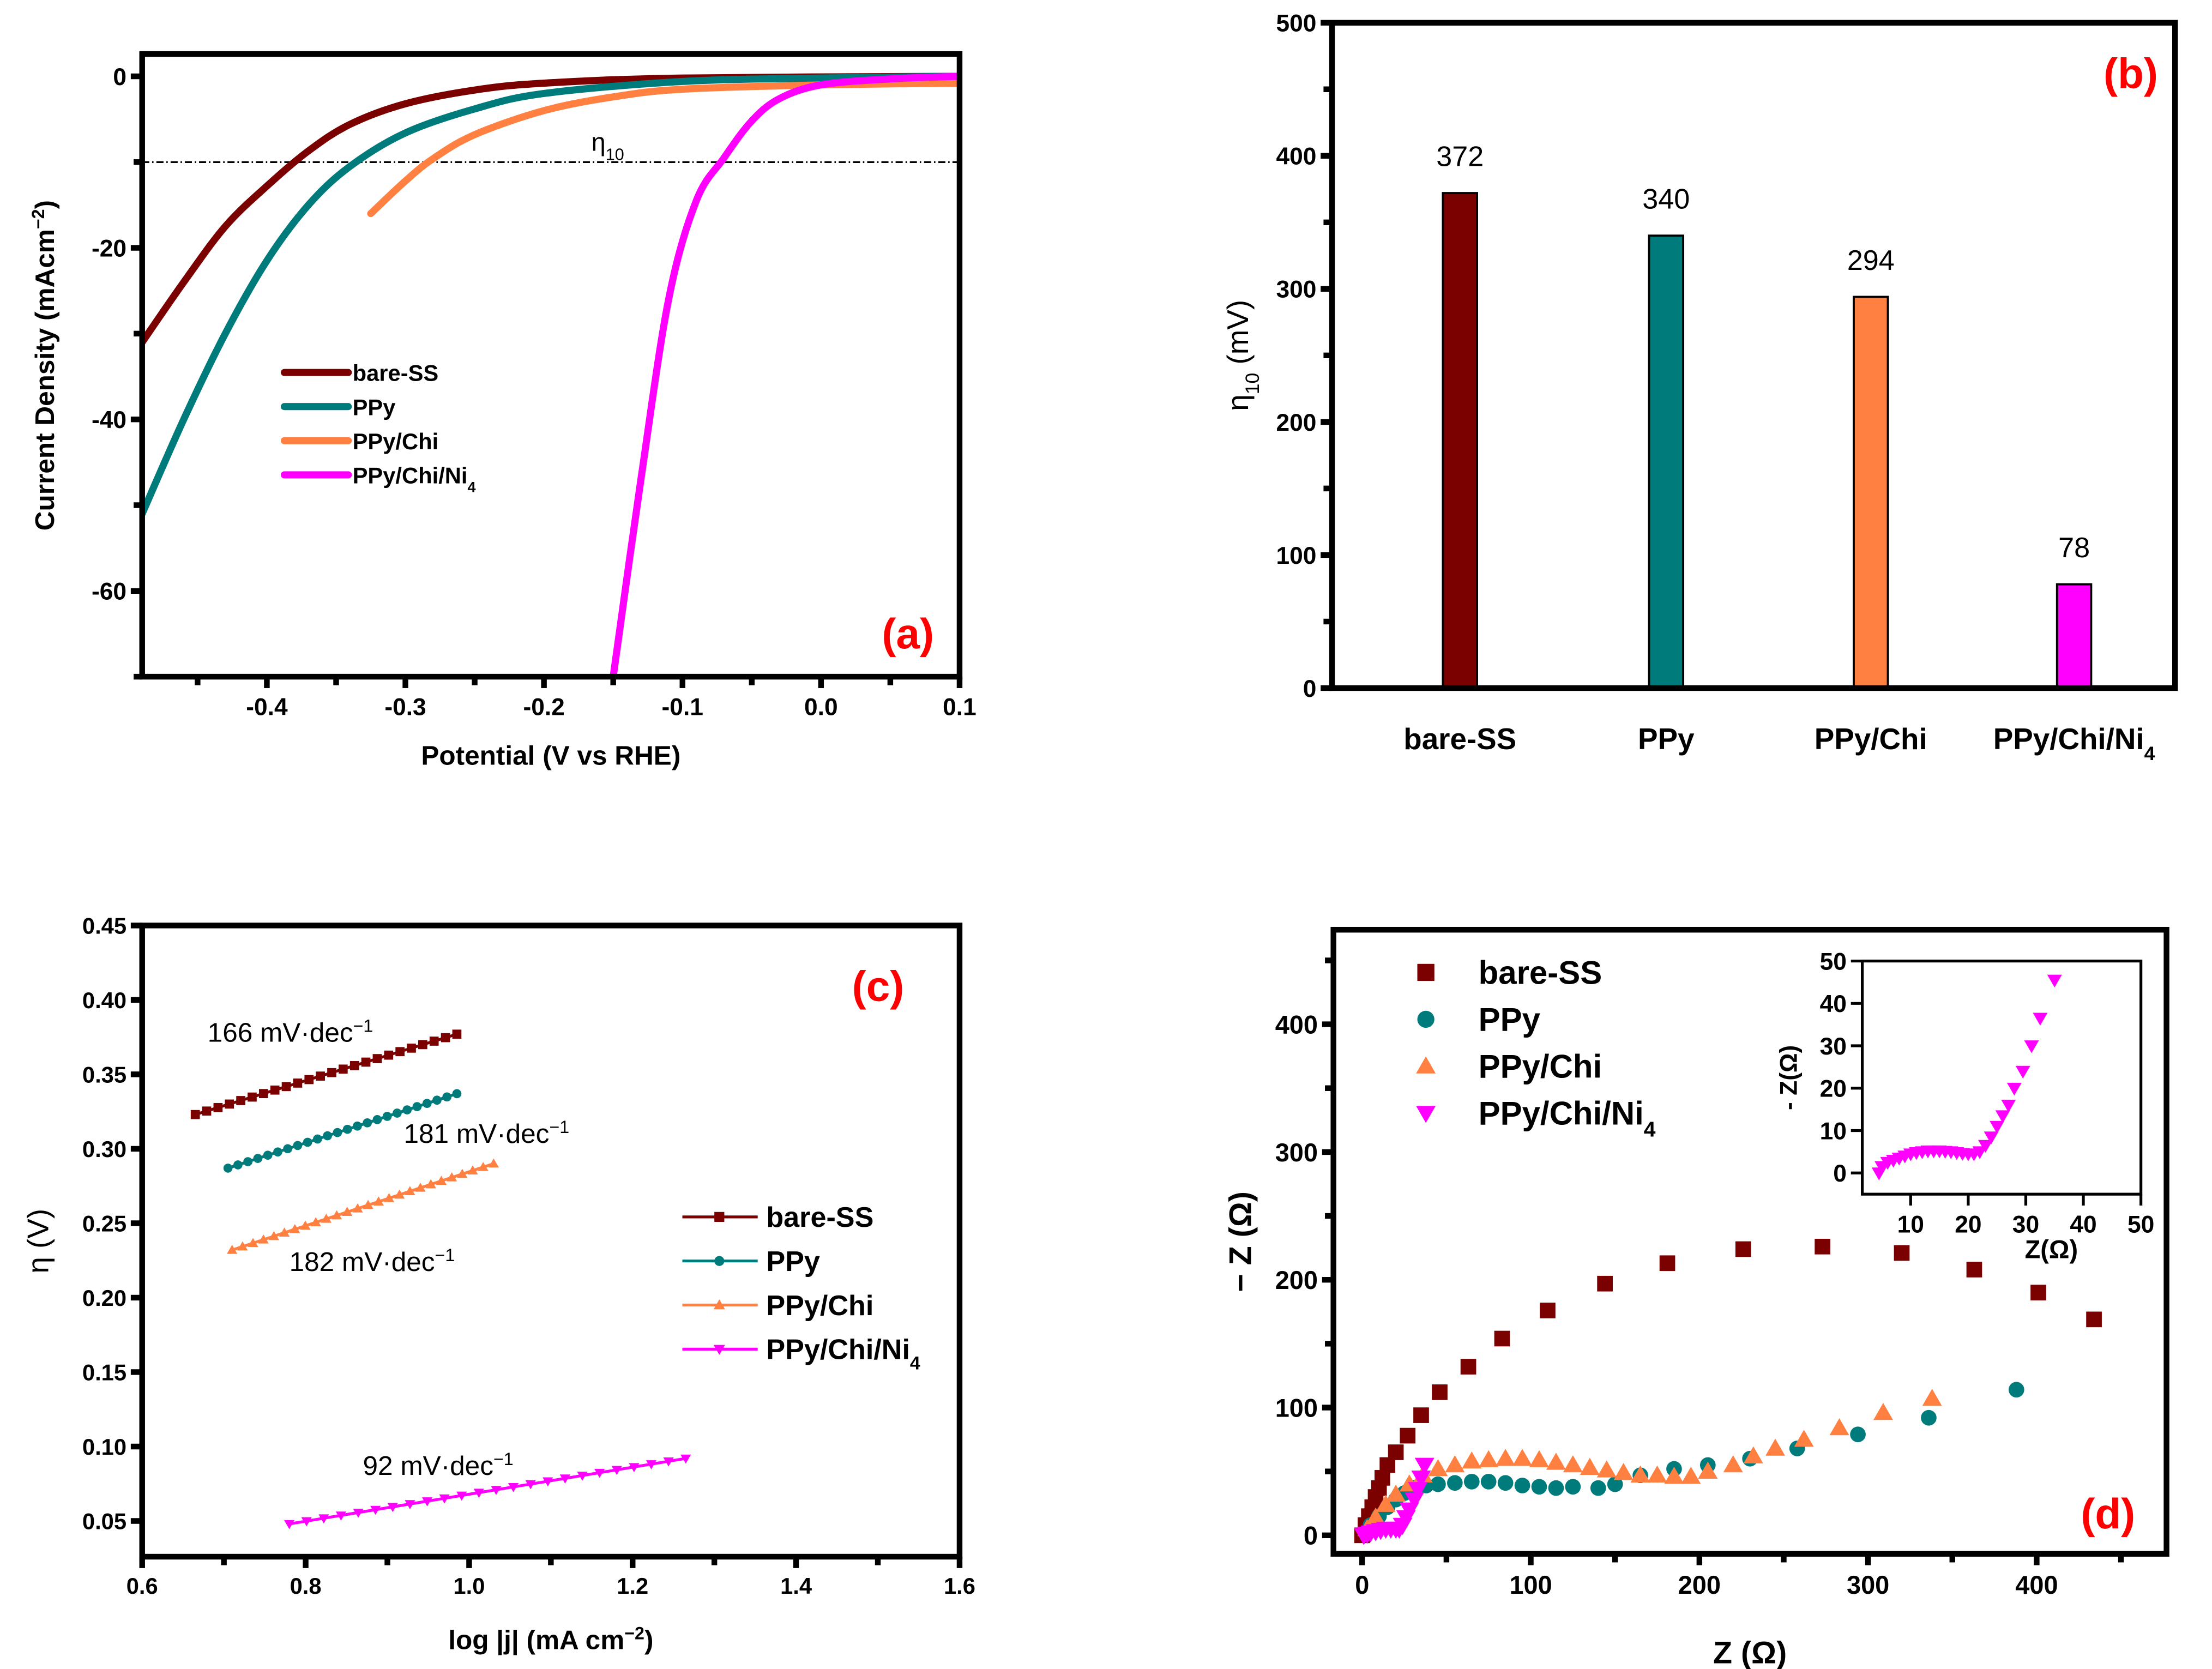 Image resolution: width=2212 pixels, height=1669 pixels. Describe the element at coordinates (1871, 739) in the screenshot. I see `category-label-part: PPy/Chi` at that location.